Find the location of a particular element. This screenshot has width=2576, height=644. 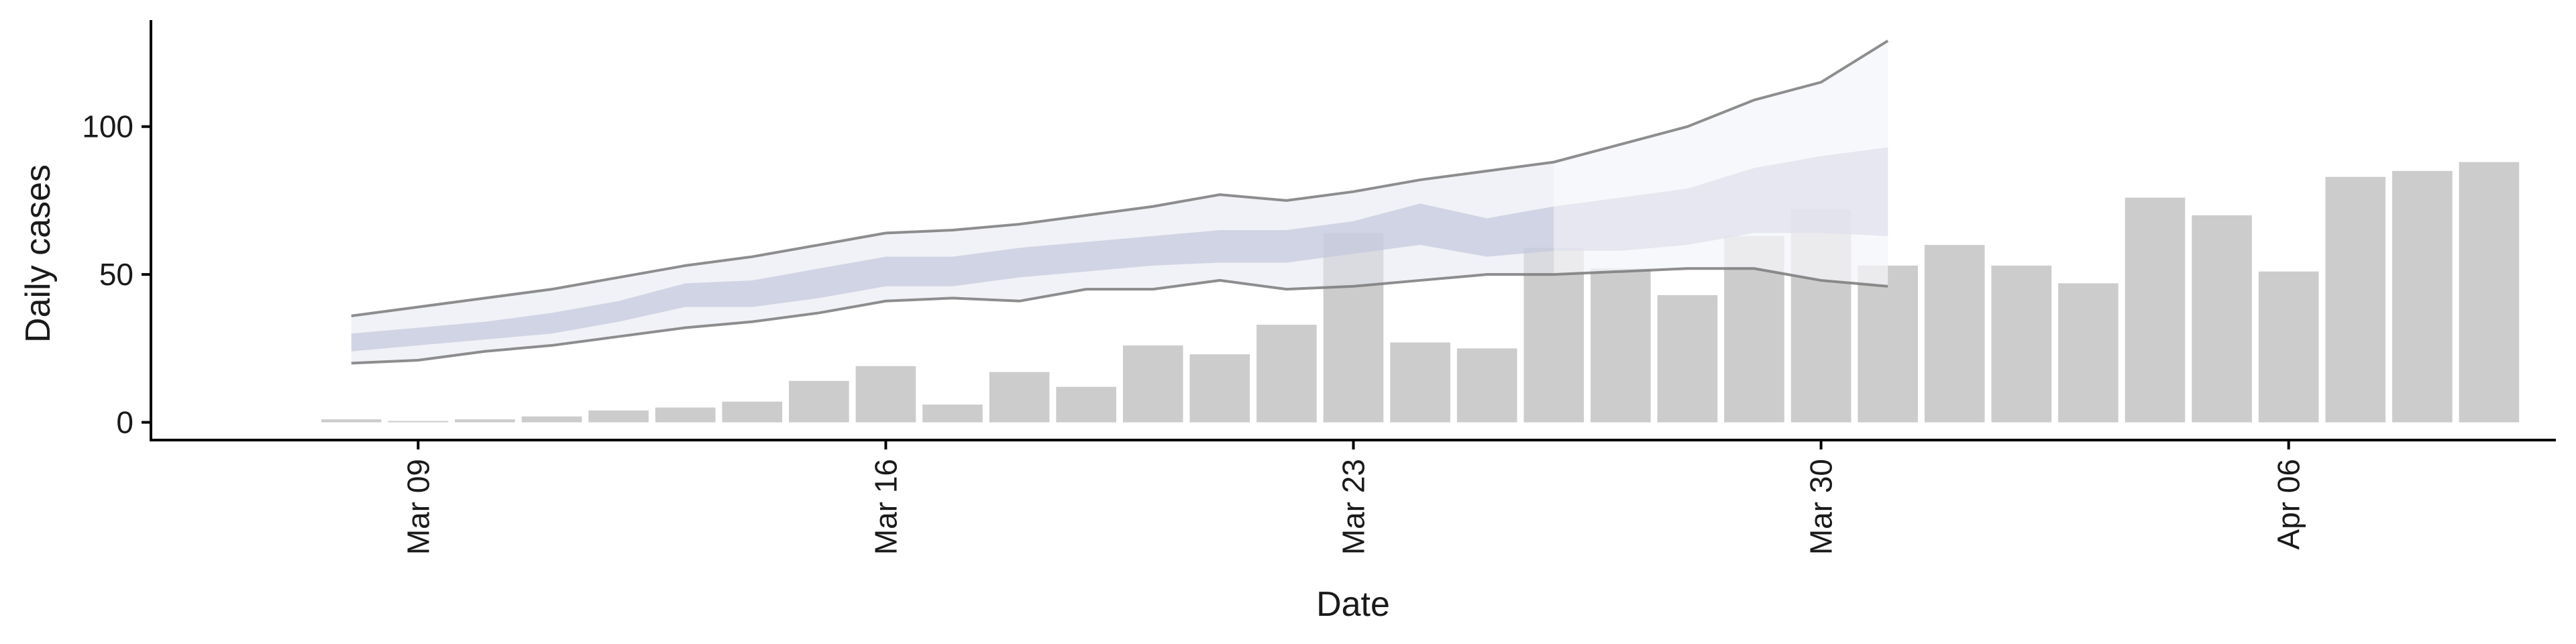

x-axis-ticks: Mar 09 Mar 16 Mar 23 Mar 30 Apr 06 is located at coordinates (1353, 497).